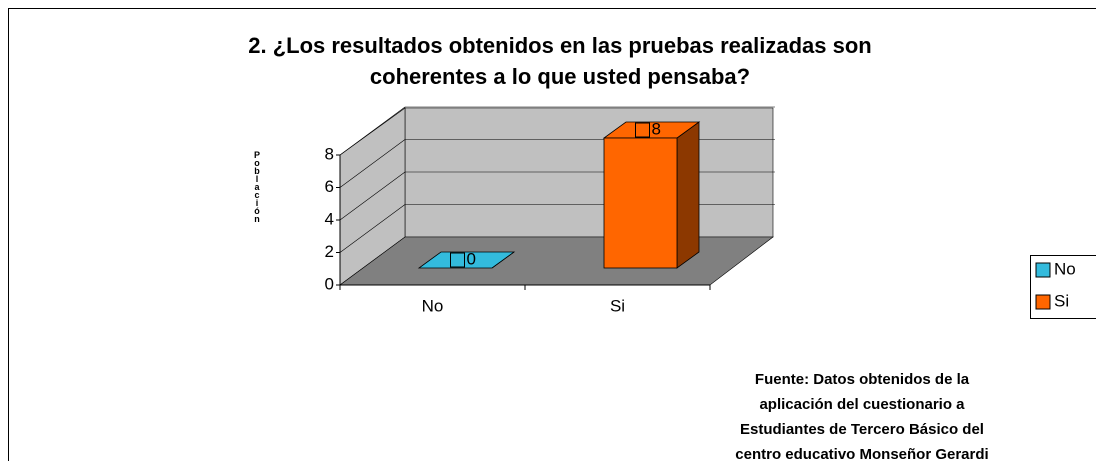 The width and height of the screenshot is (1096, 466). I want to click on legend-label: No, so click(1065, 268).